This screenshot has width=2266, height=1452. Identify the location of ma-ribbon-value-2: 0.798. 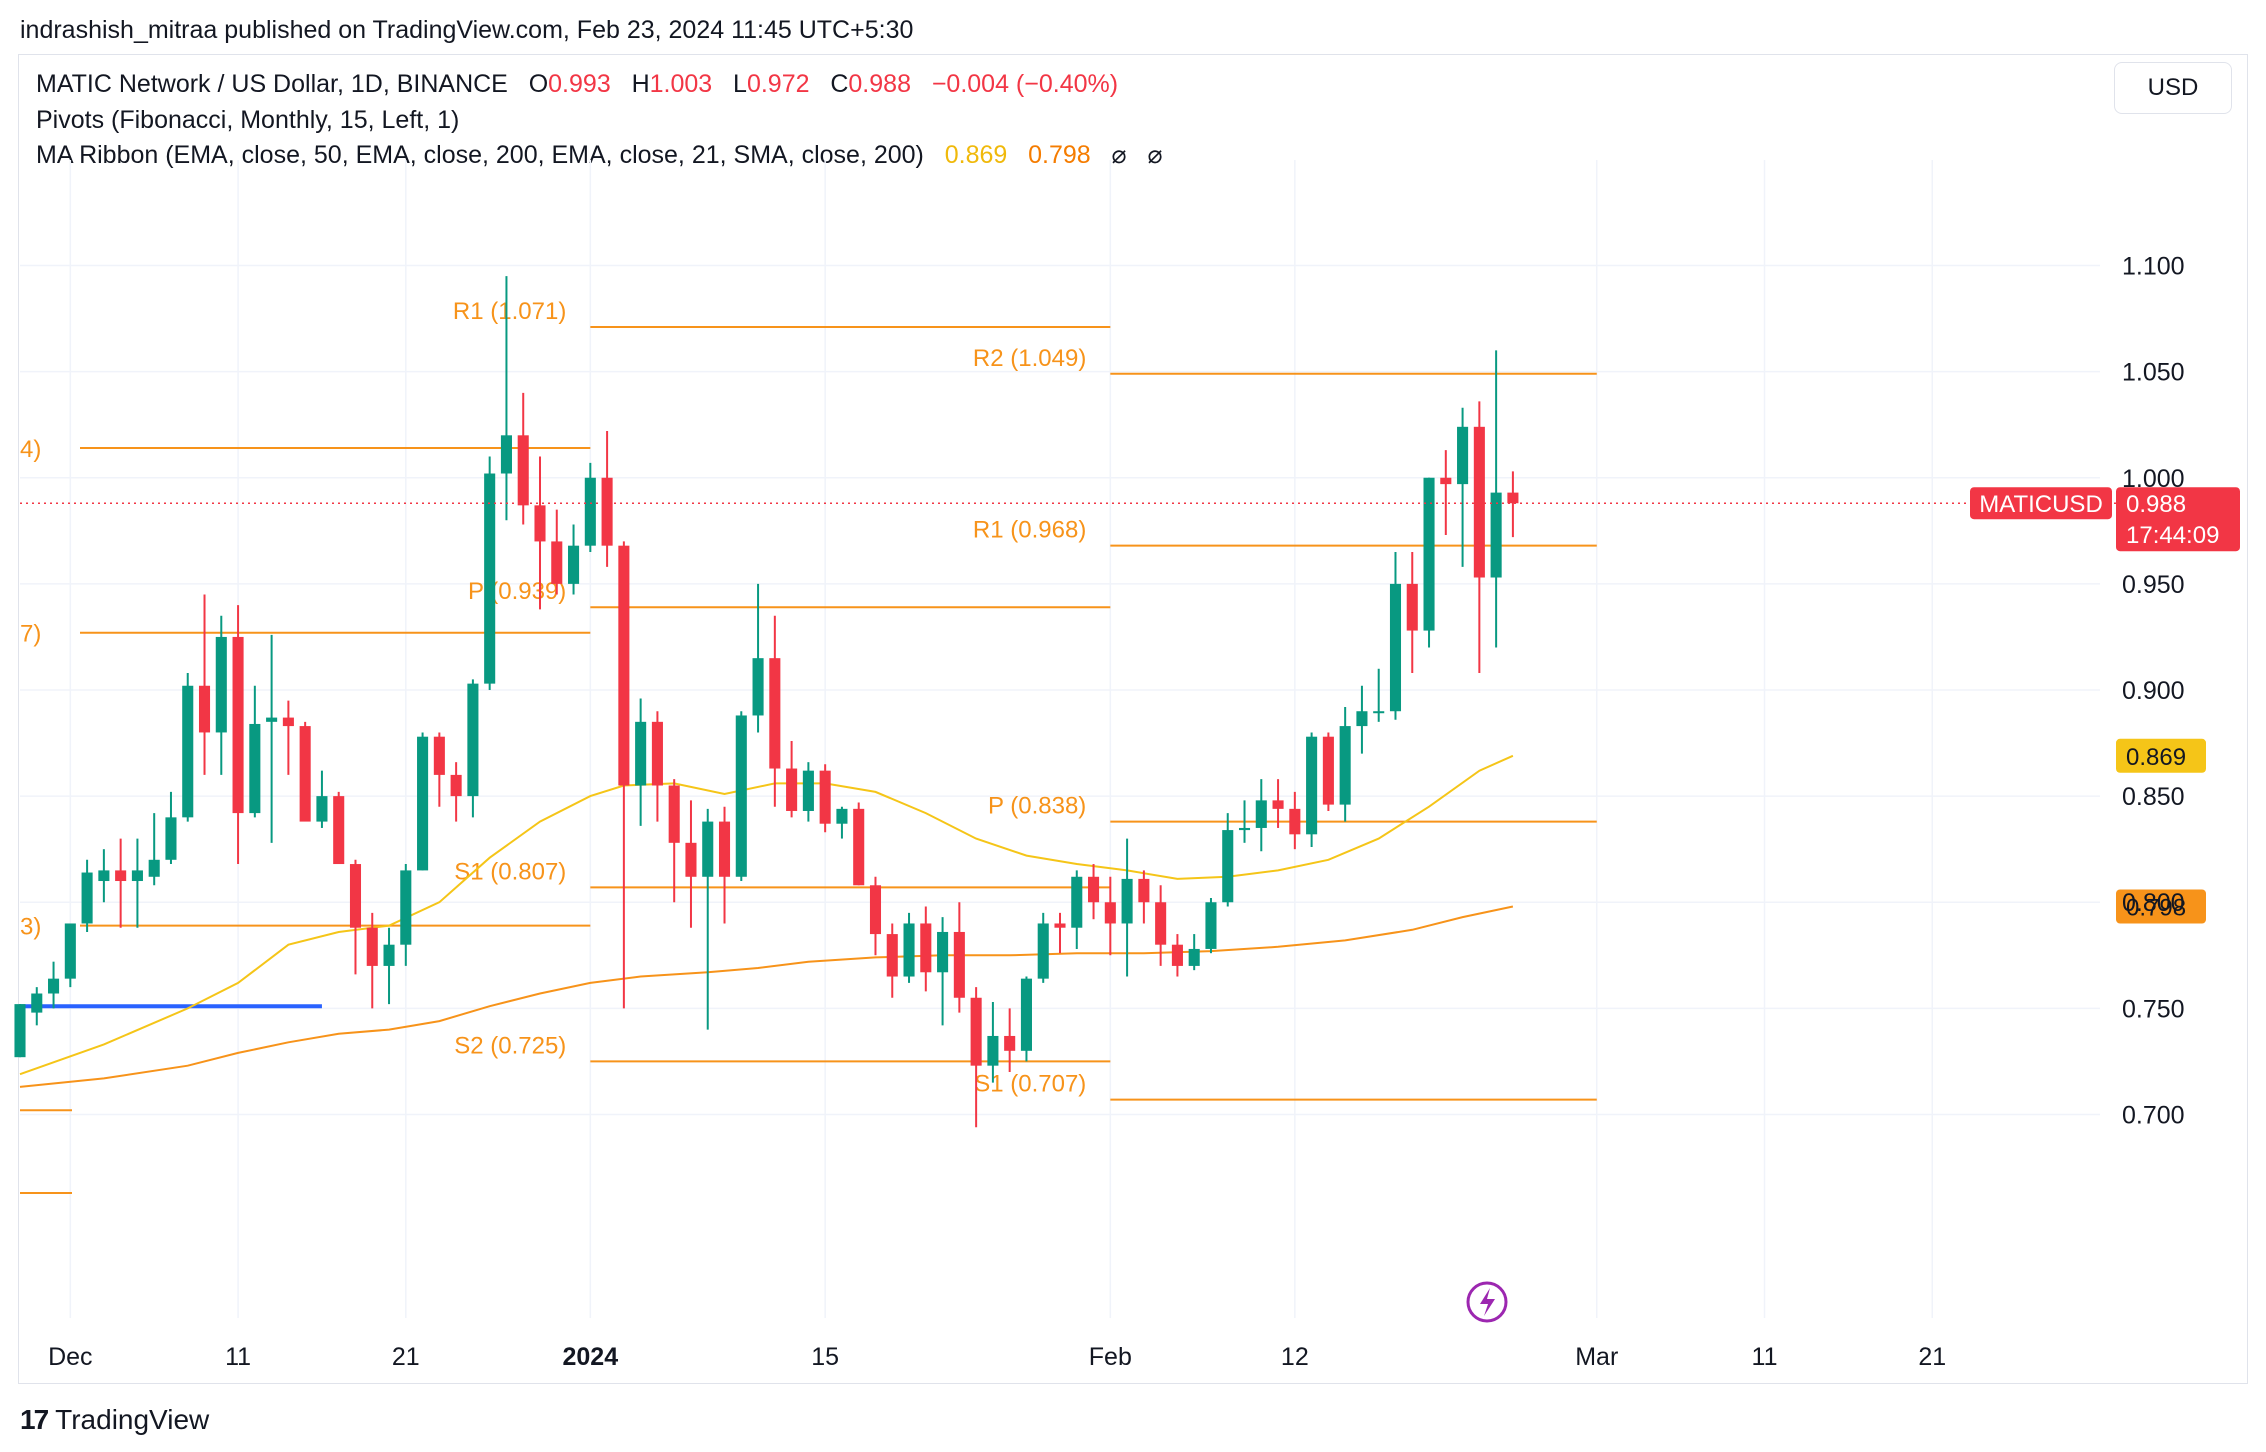
(1059, 155).